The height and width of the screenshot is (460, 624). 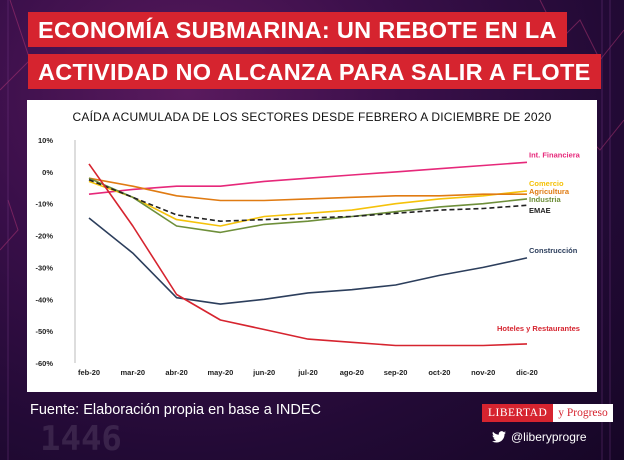 What do you see at coordinates (538, 328) in the screenshot?
I see `series-label: Hoteles y Restaurantes` at bounding box center [538, 328].